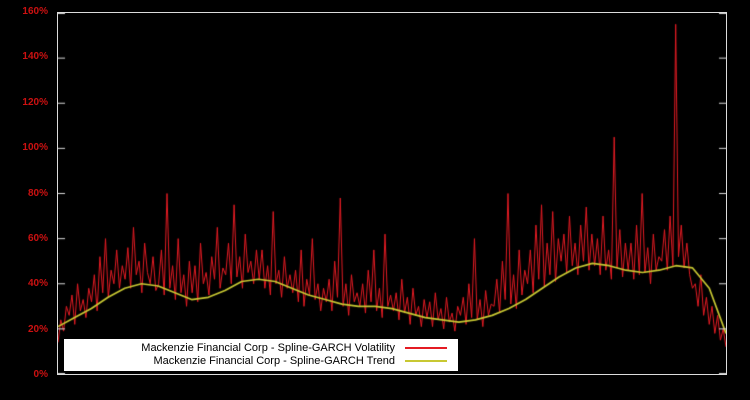  Describe the element at coordinates (37, 329) in the screenshot. I see `y-tick-label: 20%` at that location.